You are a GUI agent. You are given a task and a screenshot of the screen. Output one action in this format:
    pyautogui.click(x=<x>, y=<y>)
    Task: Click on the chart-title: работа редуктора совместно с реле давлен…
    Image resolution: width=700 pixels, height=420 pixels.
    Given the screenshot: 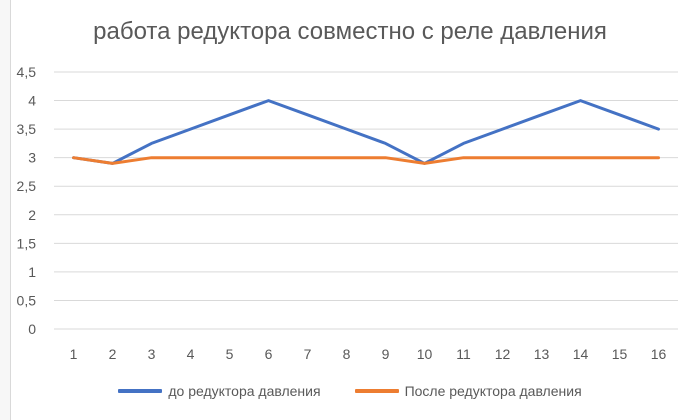 What is the action you would take?
    pyautogui.click(x=350, y=31)
    